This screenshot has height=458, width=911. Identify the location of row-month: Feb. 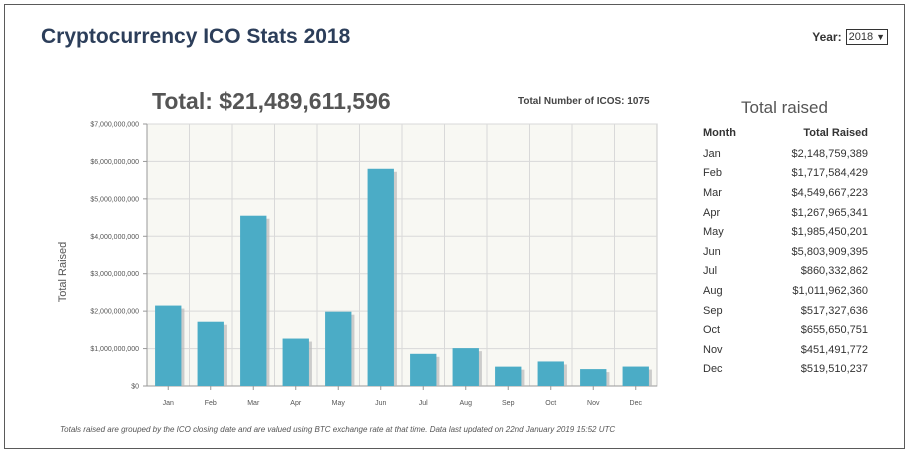
(712, 173).